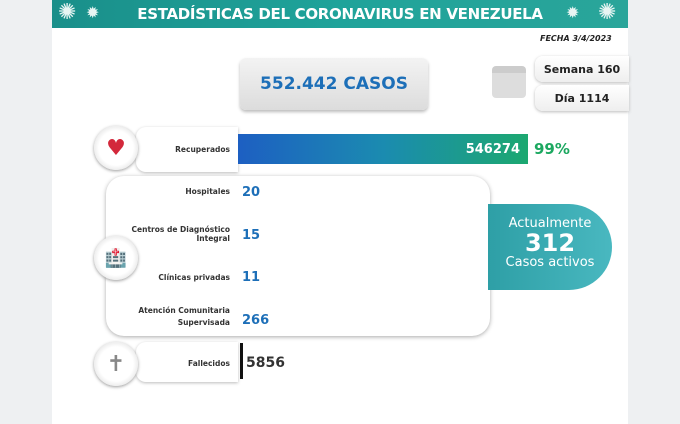  Describe the element at coordinates (180, 234) in the screenshot. I see `facility-label: Centros de Diagnóstico Integral` at that location.